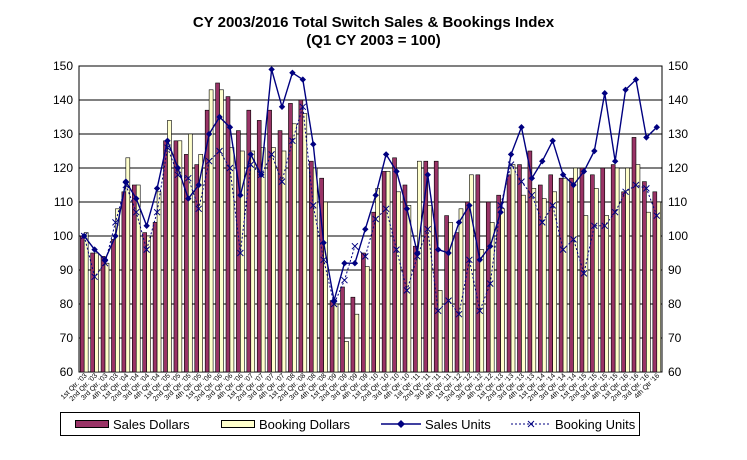 The height and width of the screenshot is (460, 747). Describe the element at coordinates (67, 372) in the screenshot. I see `y-tick-label-left: 60` at that location.